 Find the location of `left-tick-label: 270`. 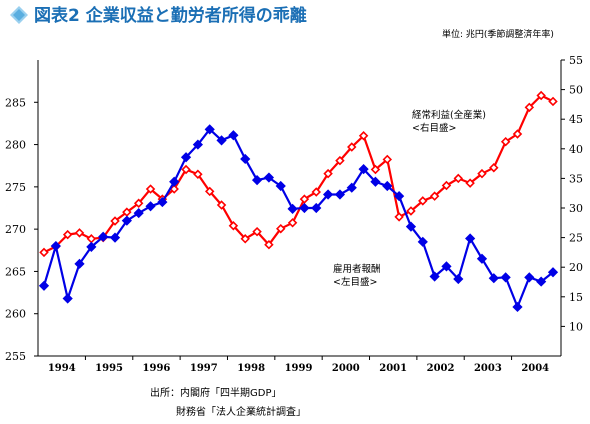

left-tick-label: 270 is located at coordinates (15, 229).